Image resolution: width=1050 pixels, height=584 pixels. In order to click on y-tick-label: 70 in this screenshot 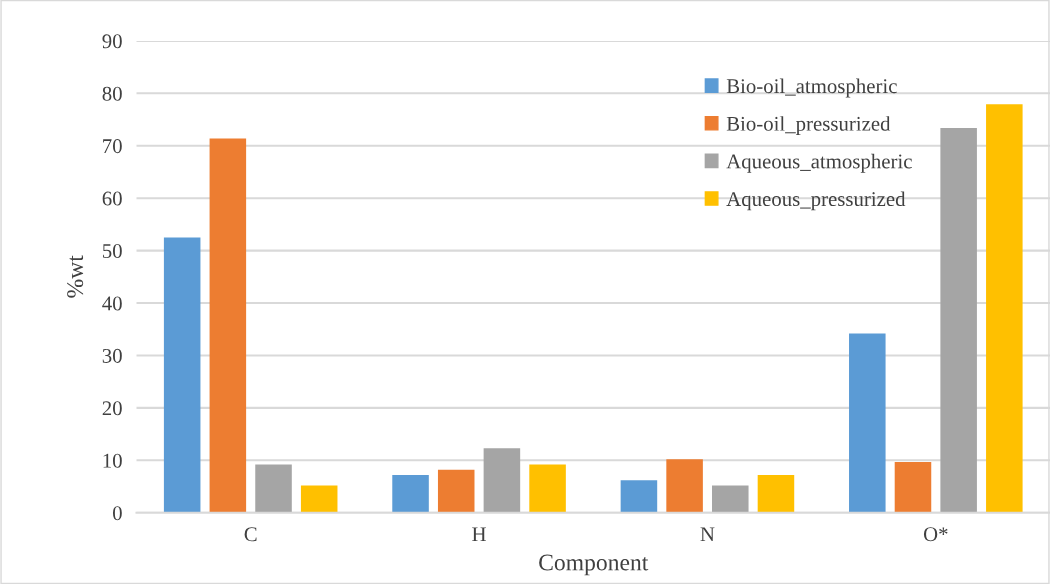, I will do `click(112, 146)`.